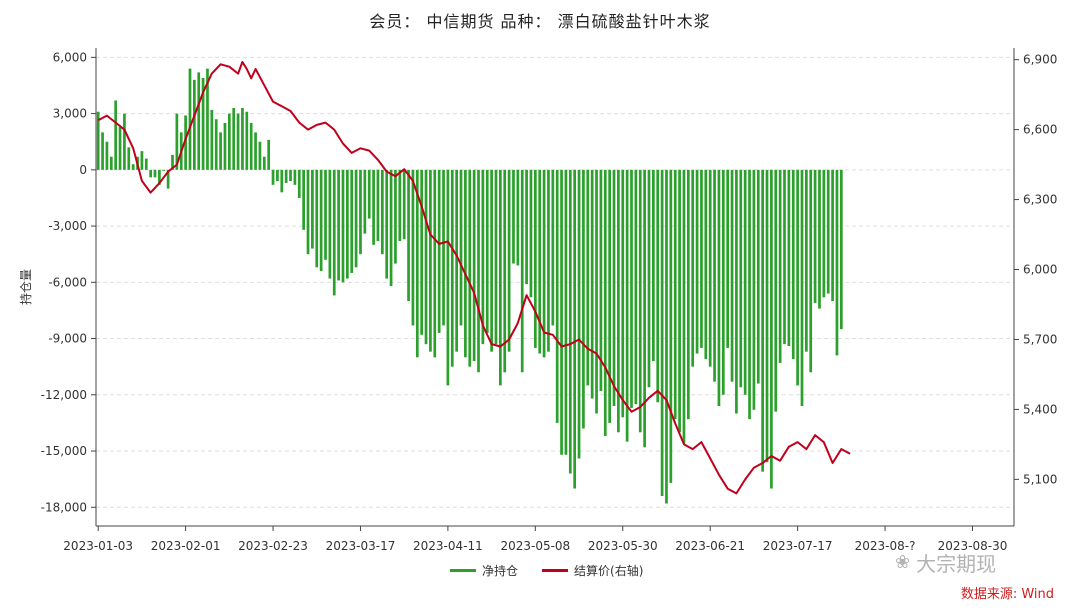  I want to click on watermark-text: 大宗期现, so click(956, 564).